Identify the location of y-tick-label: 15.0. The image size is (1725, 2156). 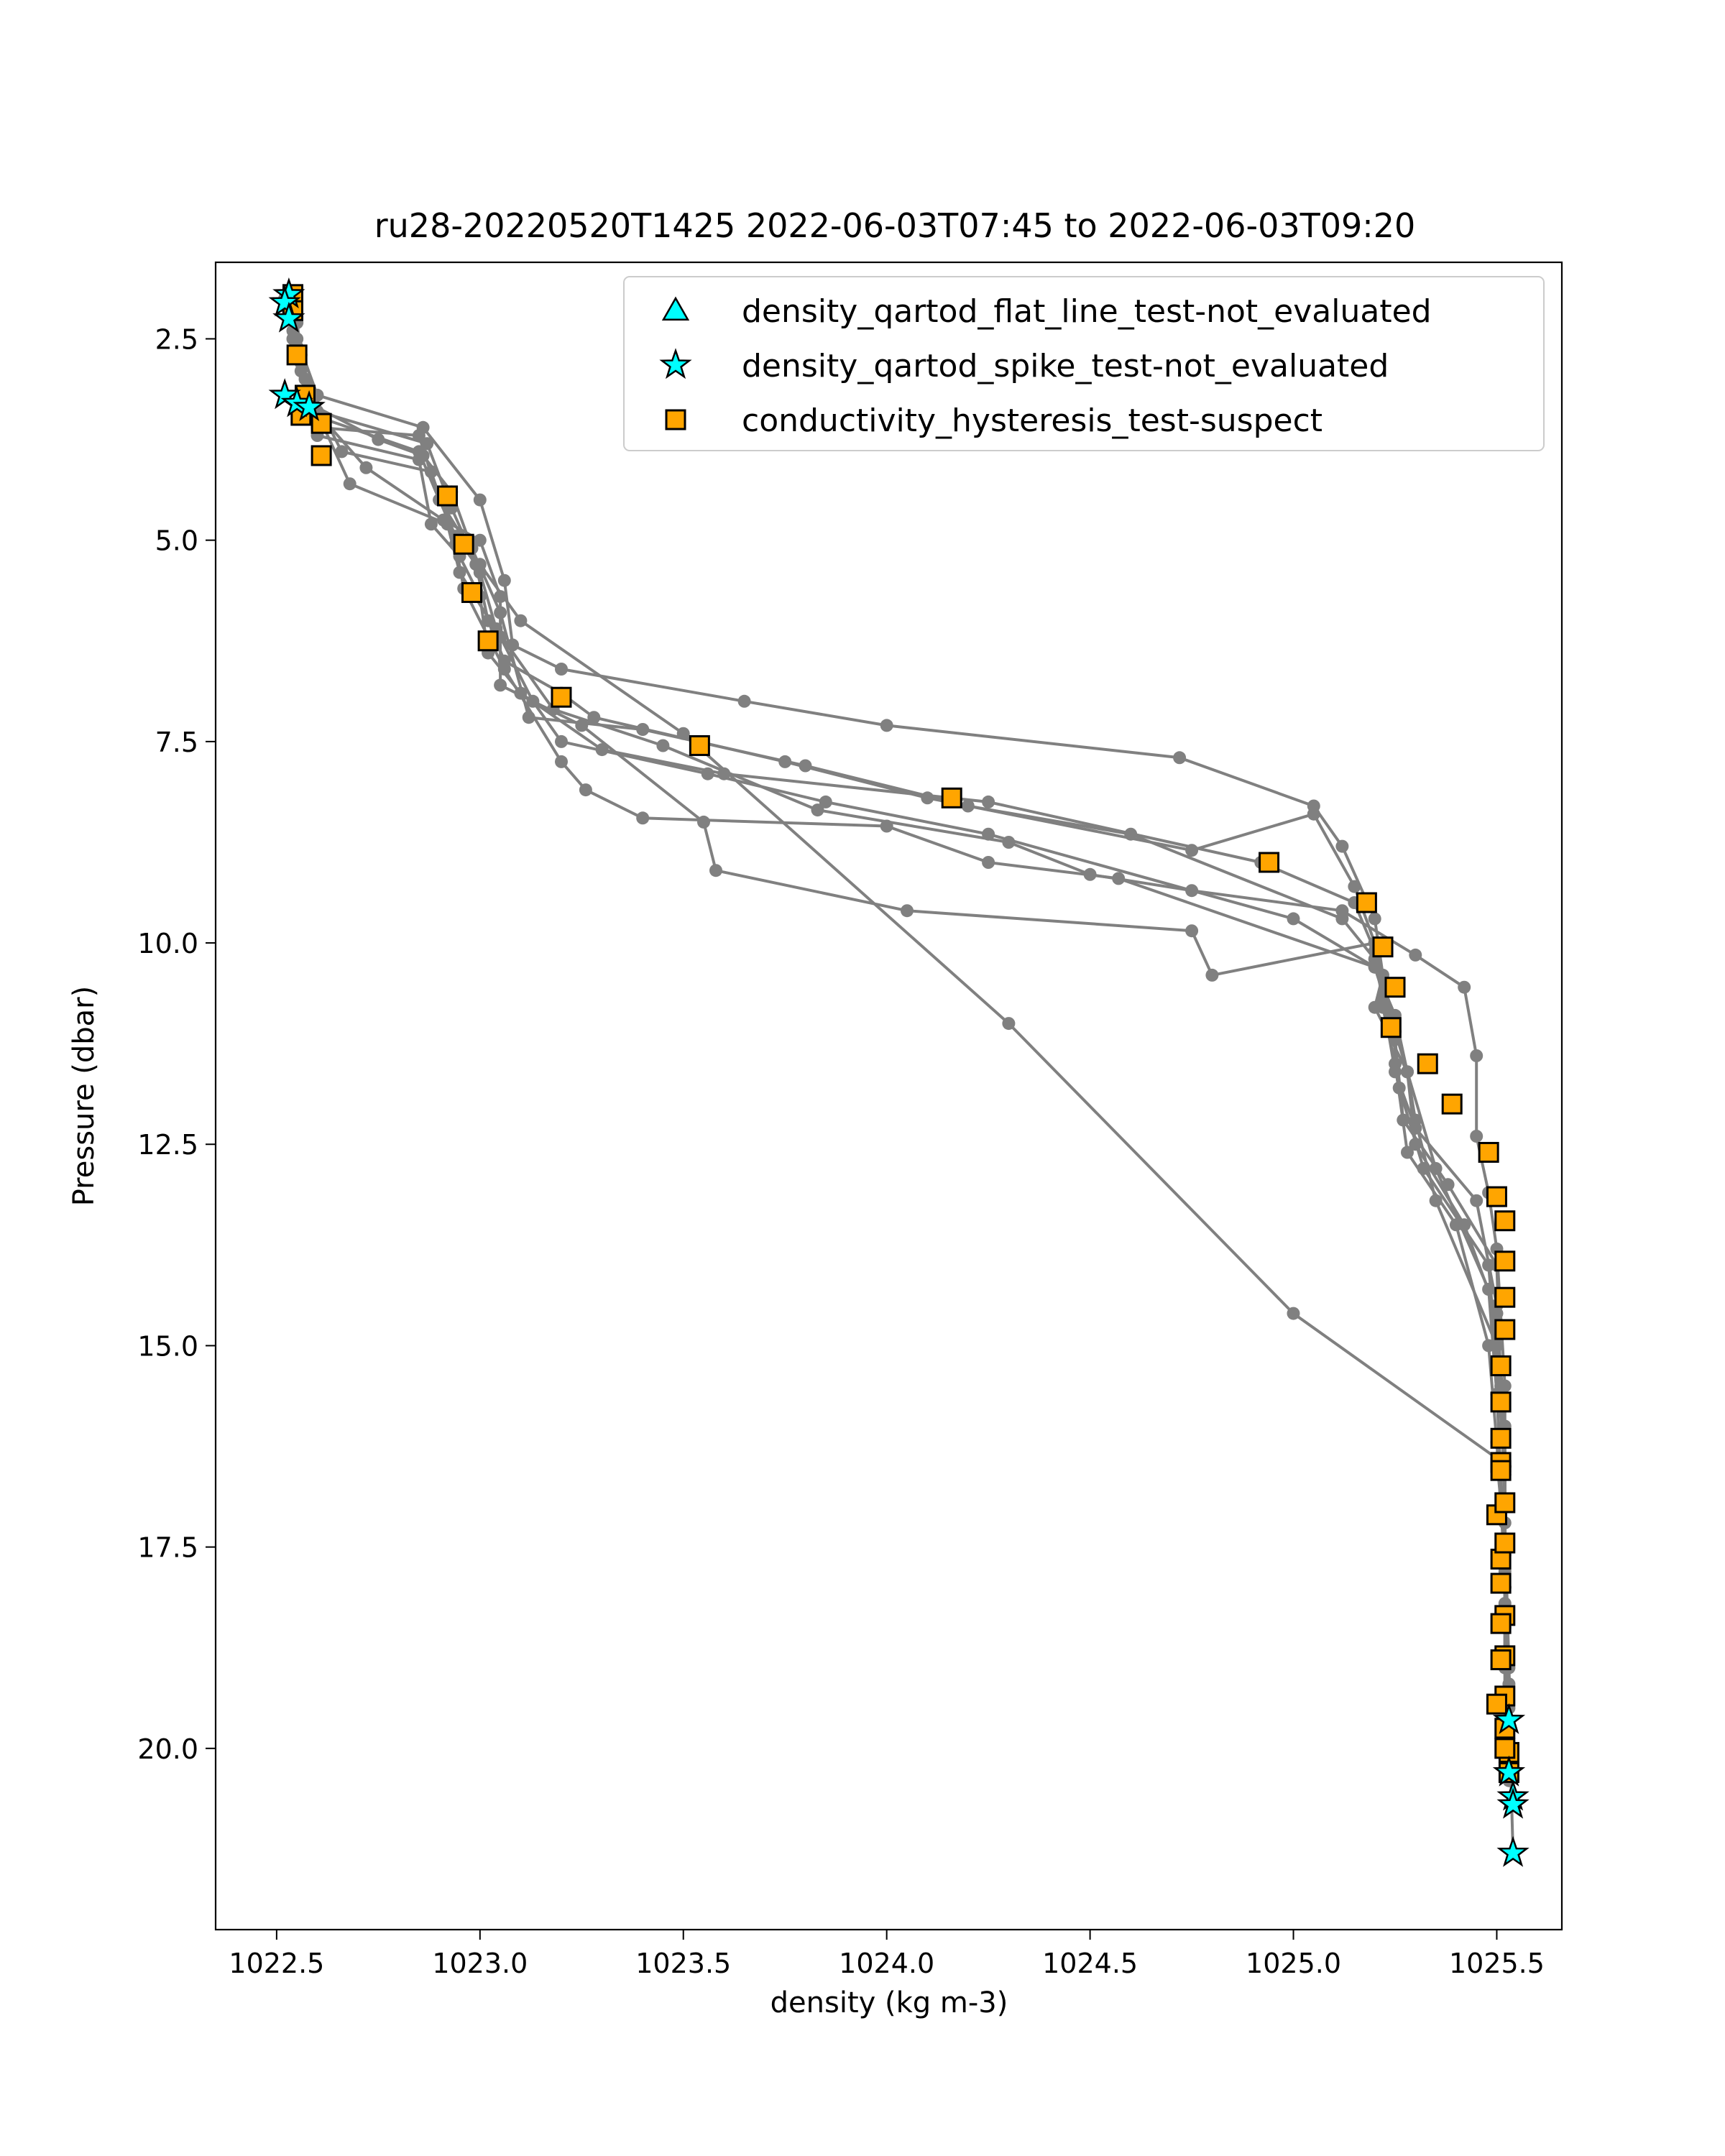
(167, 1346).